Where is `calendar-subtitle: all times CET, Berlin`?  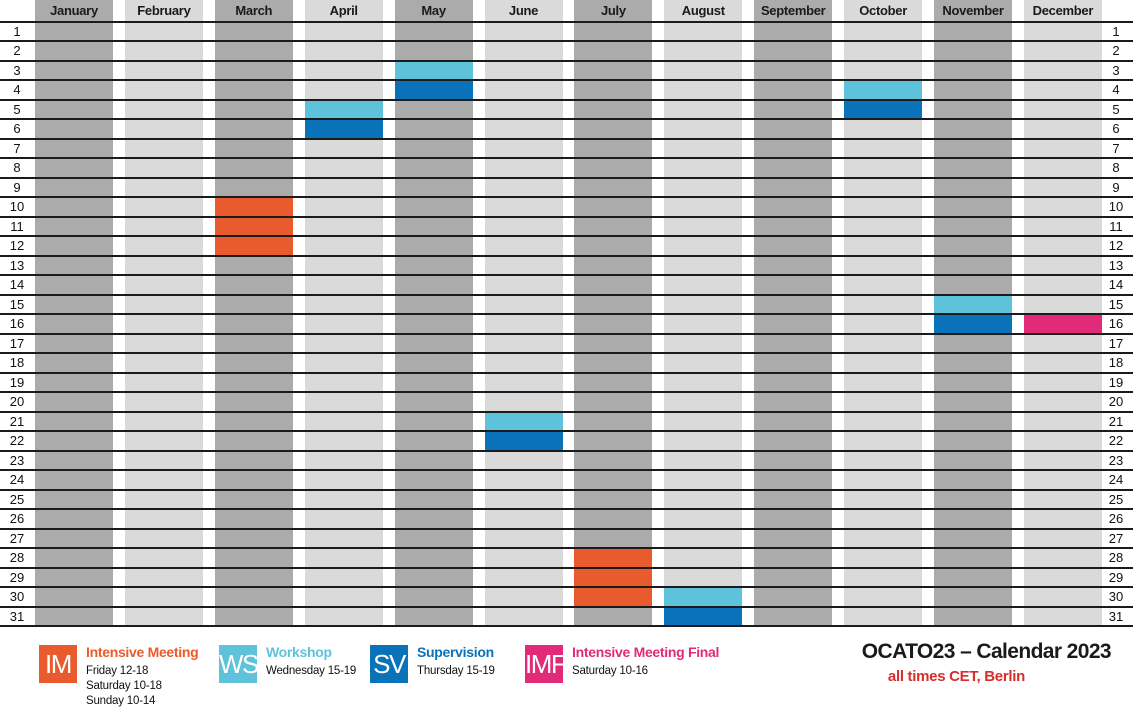 calendar-subtitle: all times CET, Berlin is located at coordinates (956, 676).